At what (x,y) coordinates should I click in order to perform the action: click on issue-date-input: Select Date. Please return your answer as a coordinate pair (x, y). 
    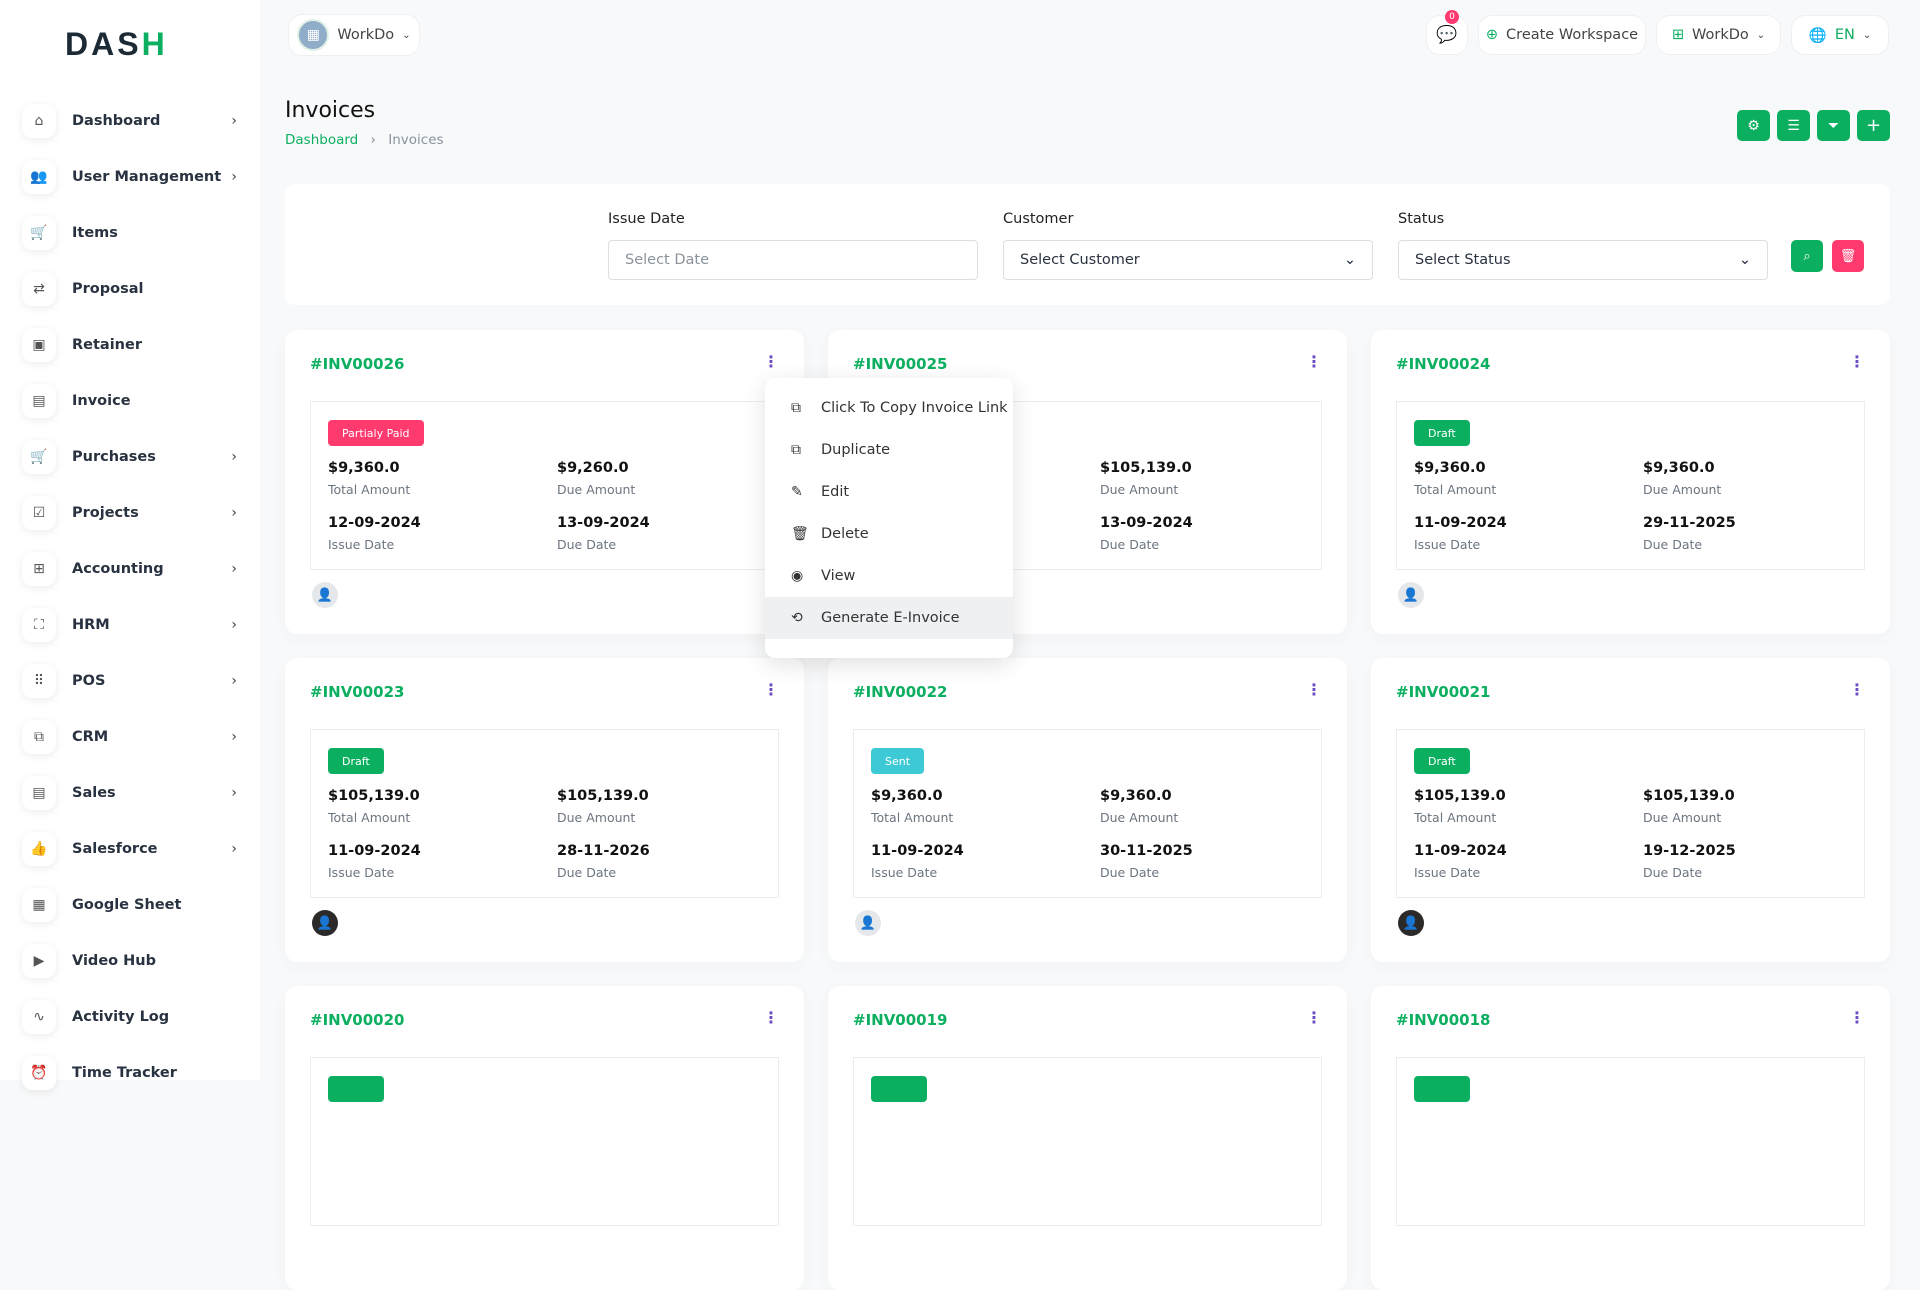
    Looking at the image, I should click on (793, 260).